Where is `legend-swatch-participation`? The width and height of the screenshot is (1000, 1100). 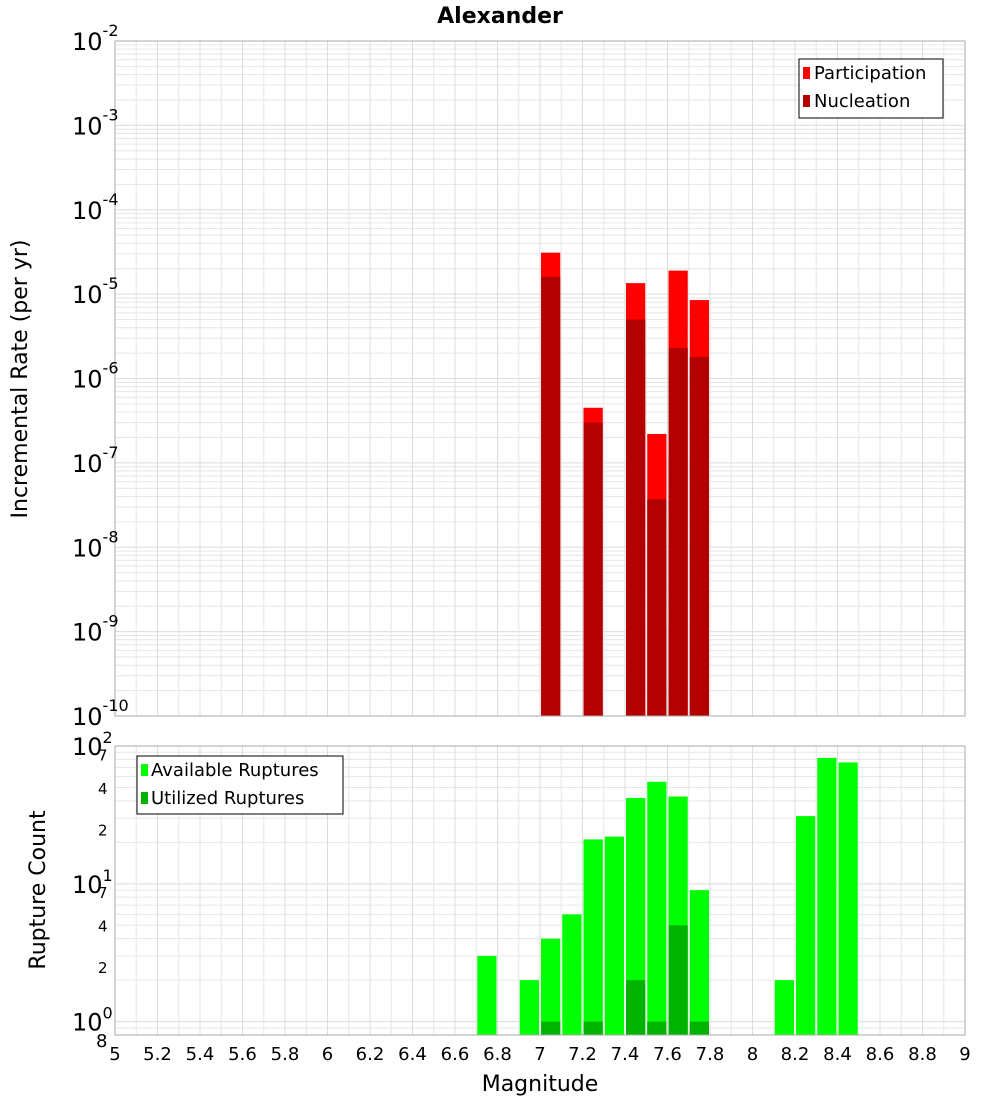
legend-swatch-participation is located at coordinates (806, 73).